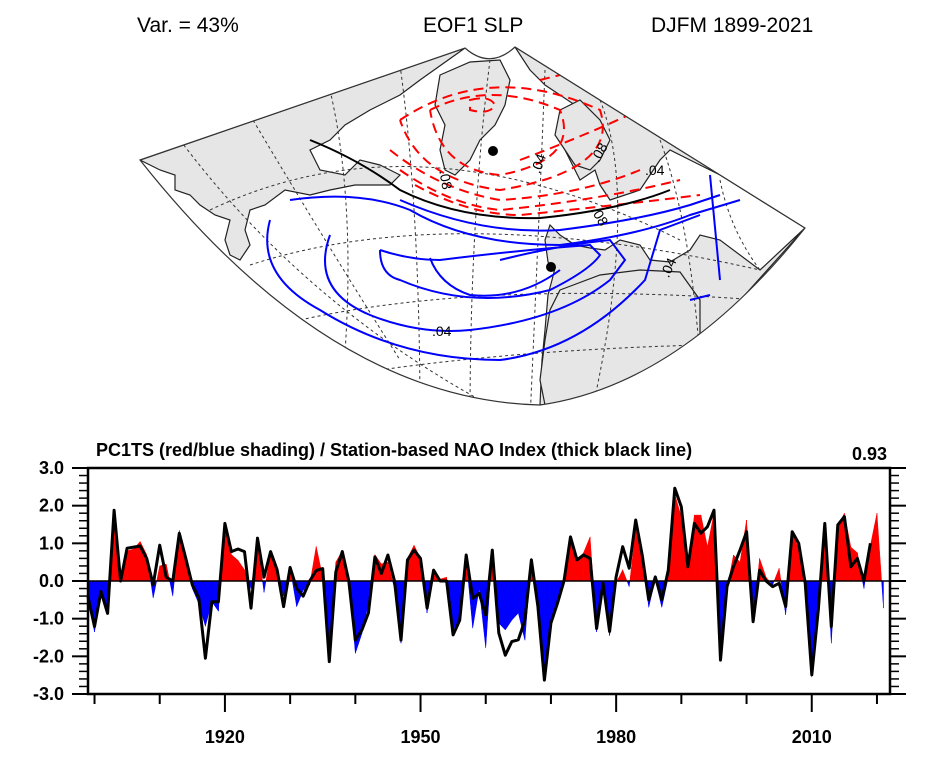 This screenshot has height=762, width=926. I want to click on y-tick-label: 3.0, so click(51, 468).